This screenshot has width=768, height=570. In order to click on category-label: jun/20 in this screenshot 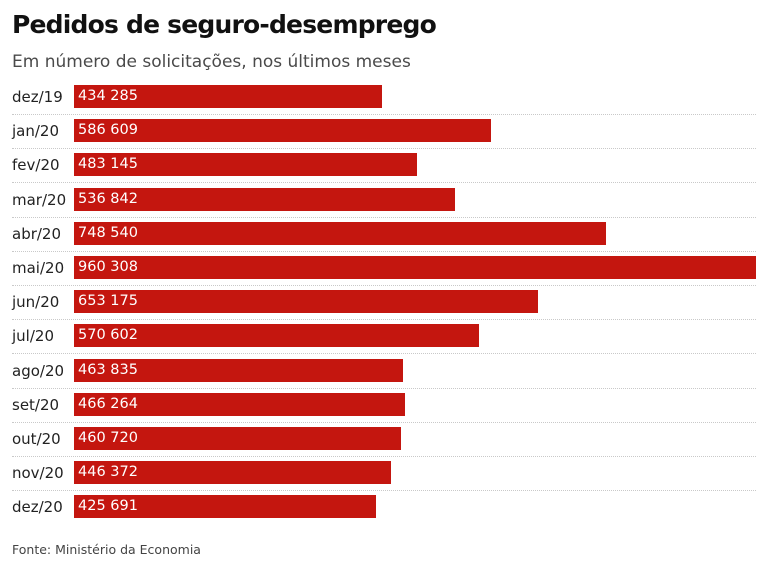, I will do `click(36, 302)`.